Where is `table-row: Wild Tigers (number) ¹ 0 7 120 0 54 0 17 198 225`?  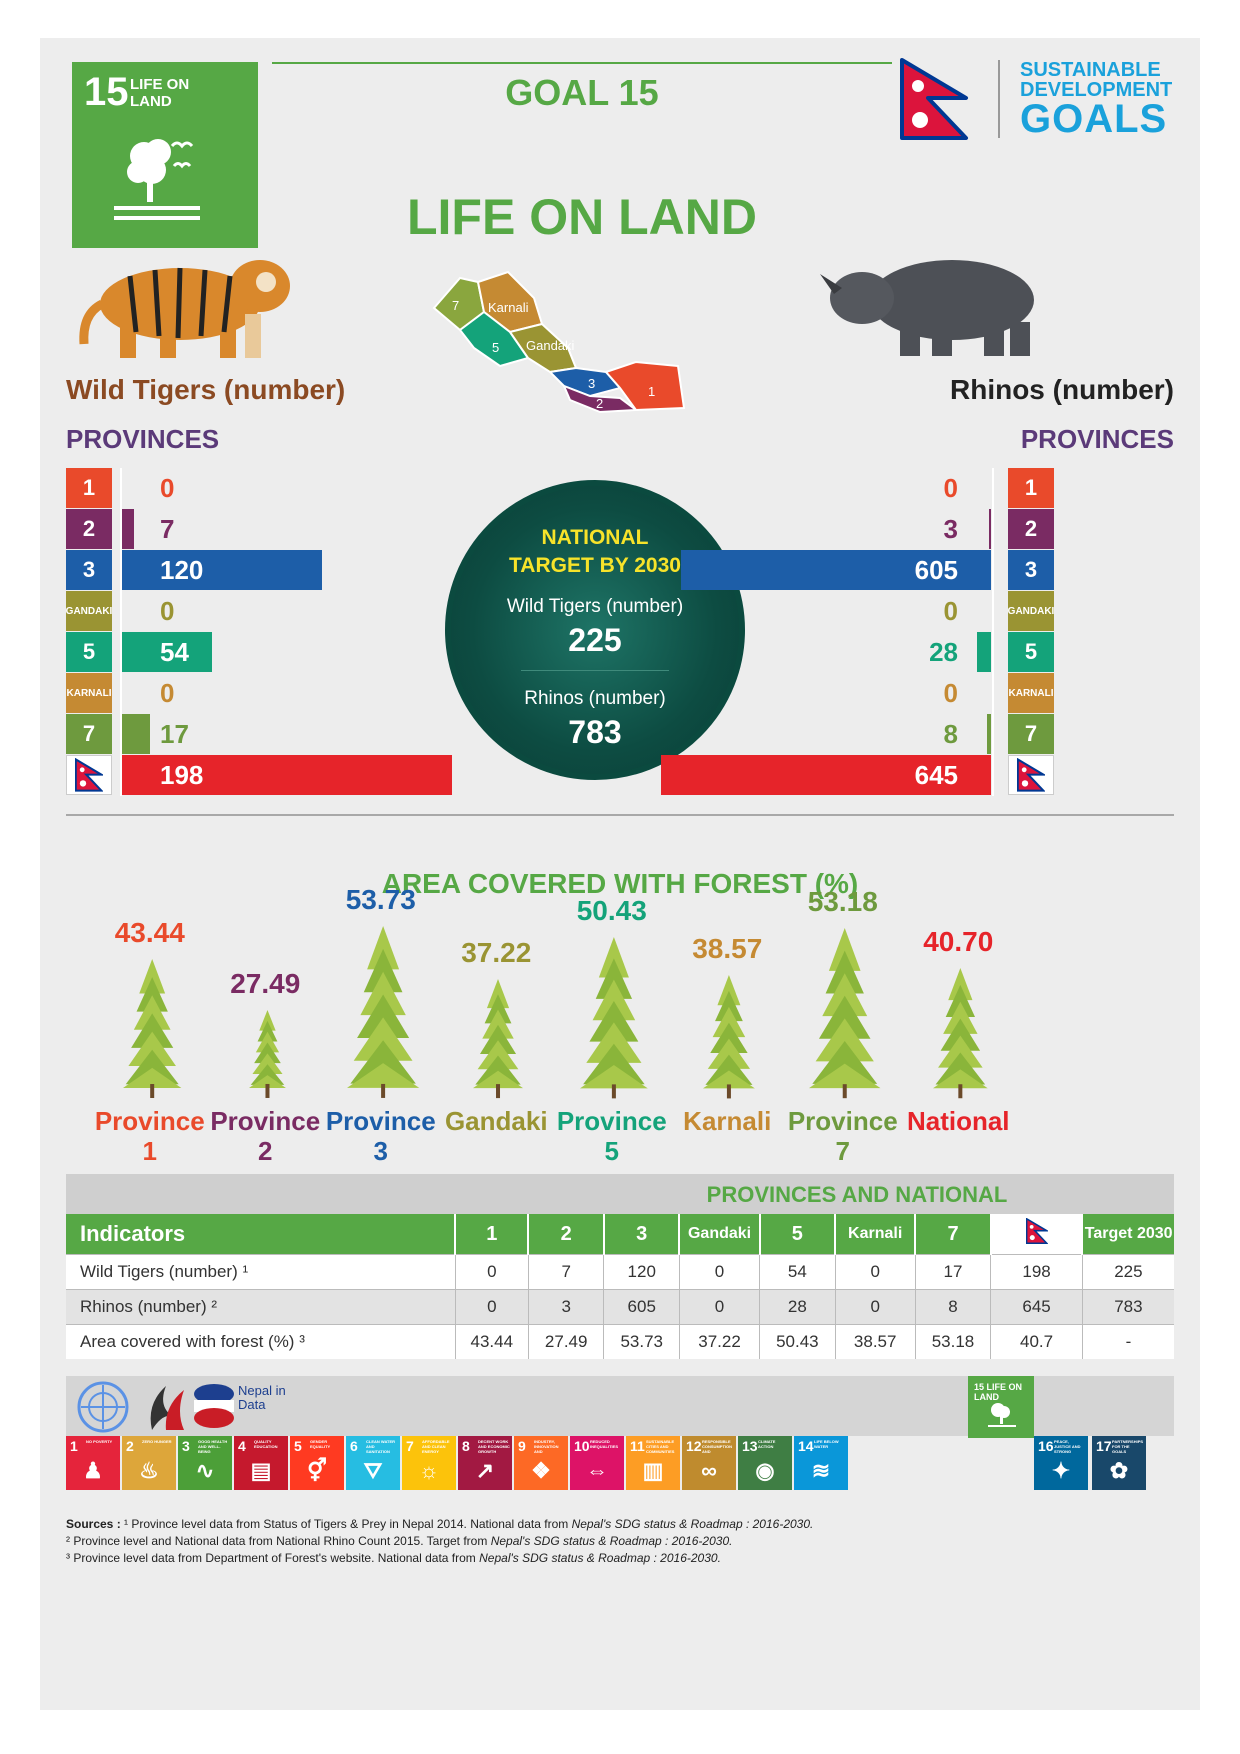 table-row: Wild Tigers (number) ¹ 0 7 120 0 54 0 17 198 225 is located at coordinates (620, 1272).